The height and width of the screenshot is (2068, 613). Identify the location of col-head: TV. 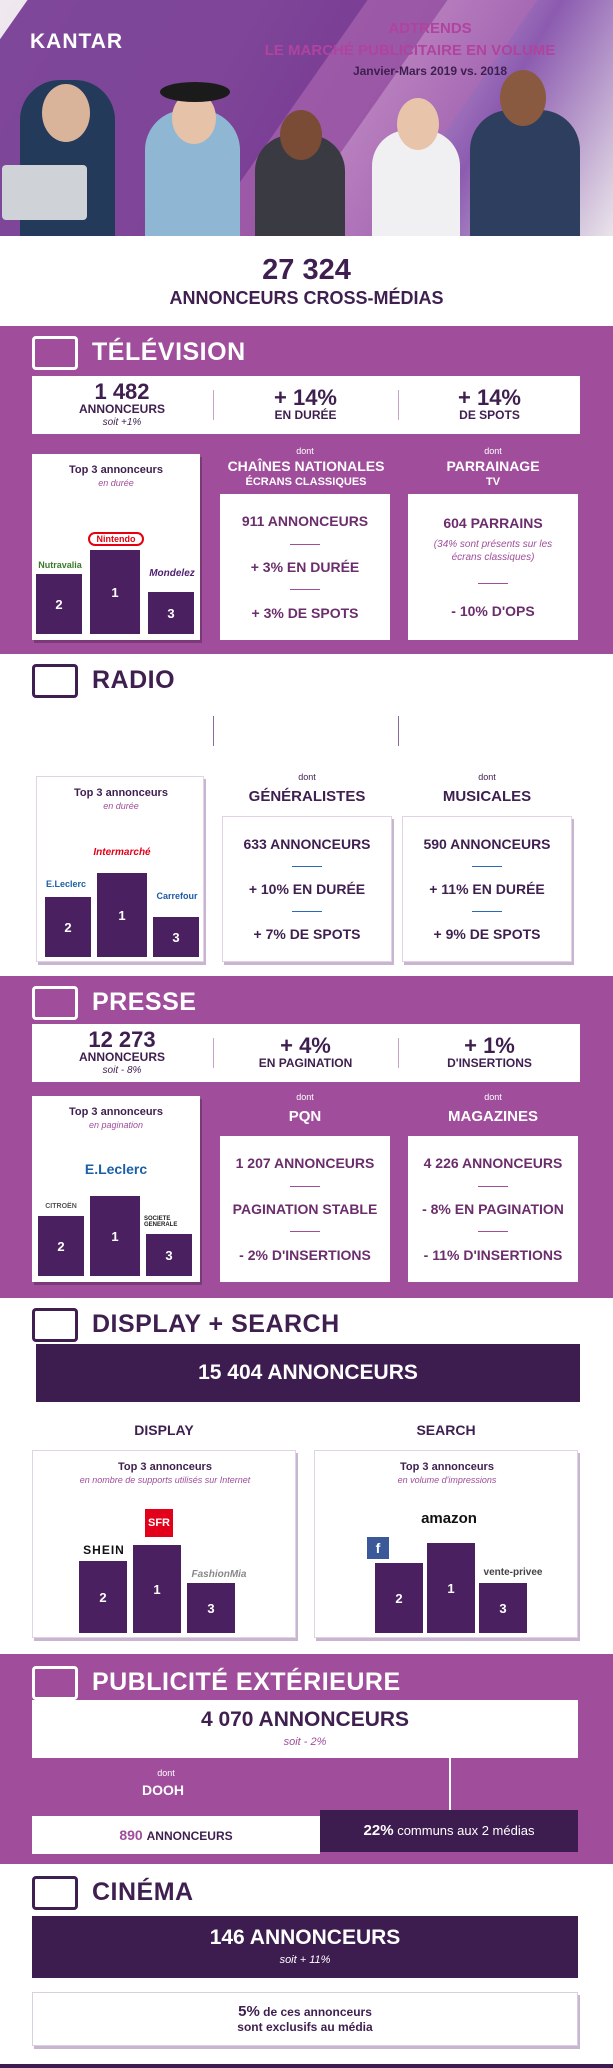
(493, 482).